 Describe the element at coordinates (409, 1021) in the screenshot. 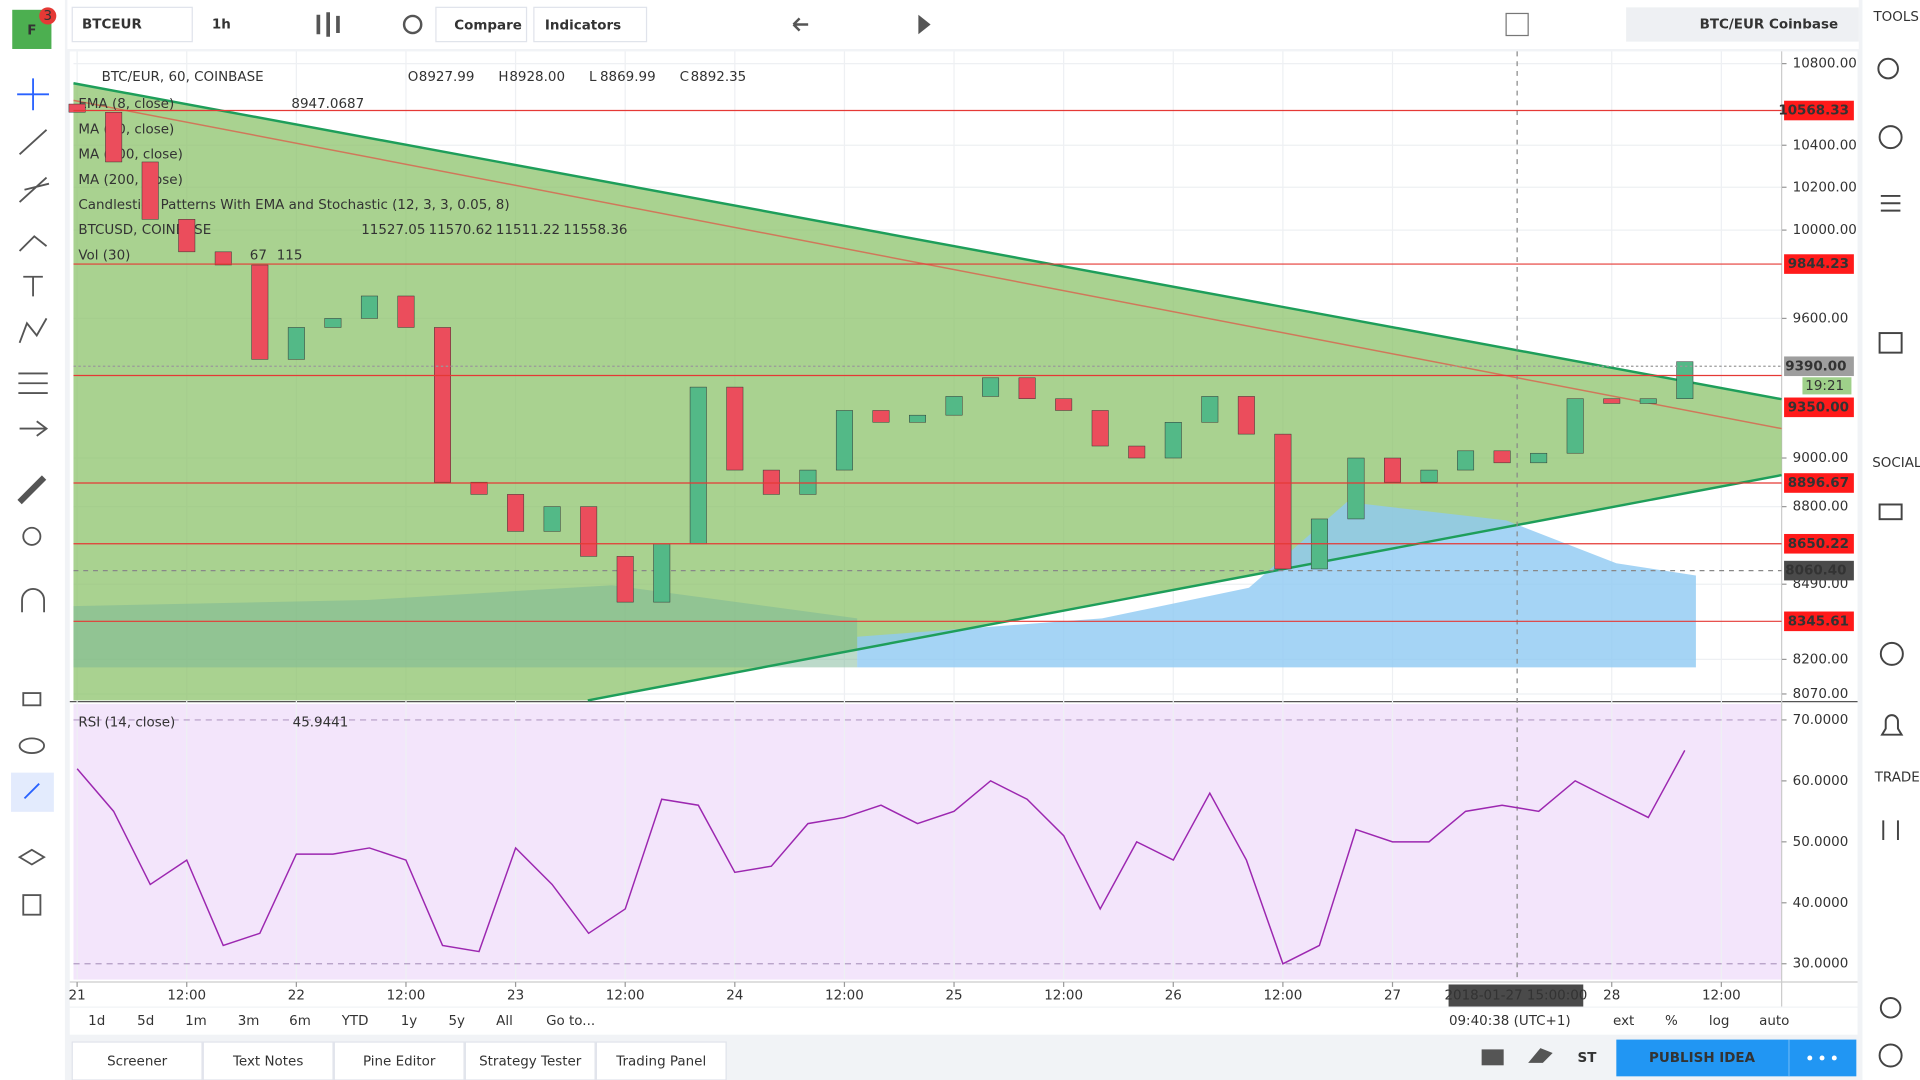

I see `range-button: 1y` at that location.